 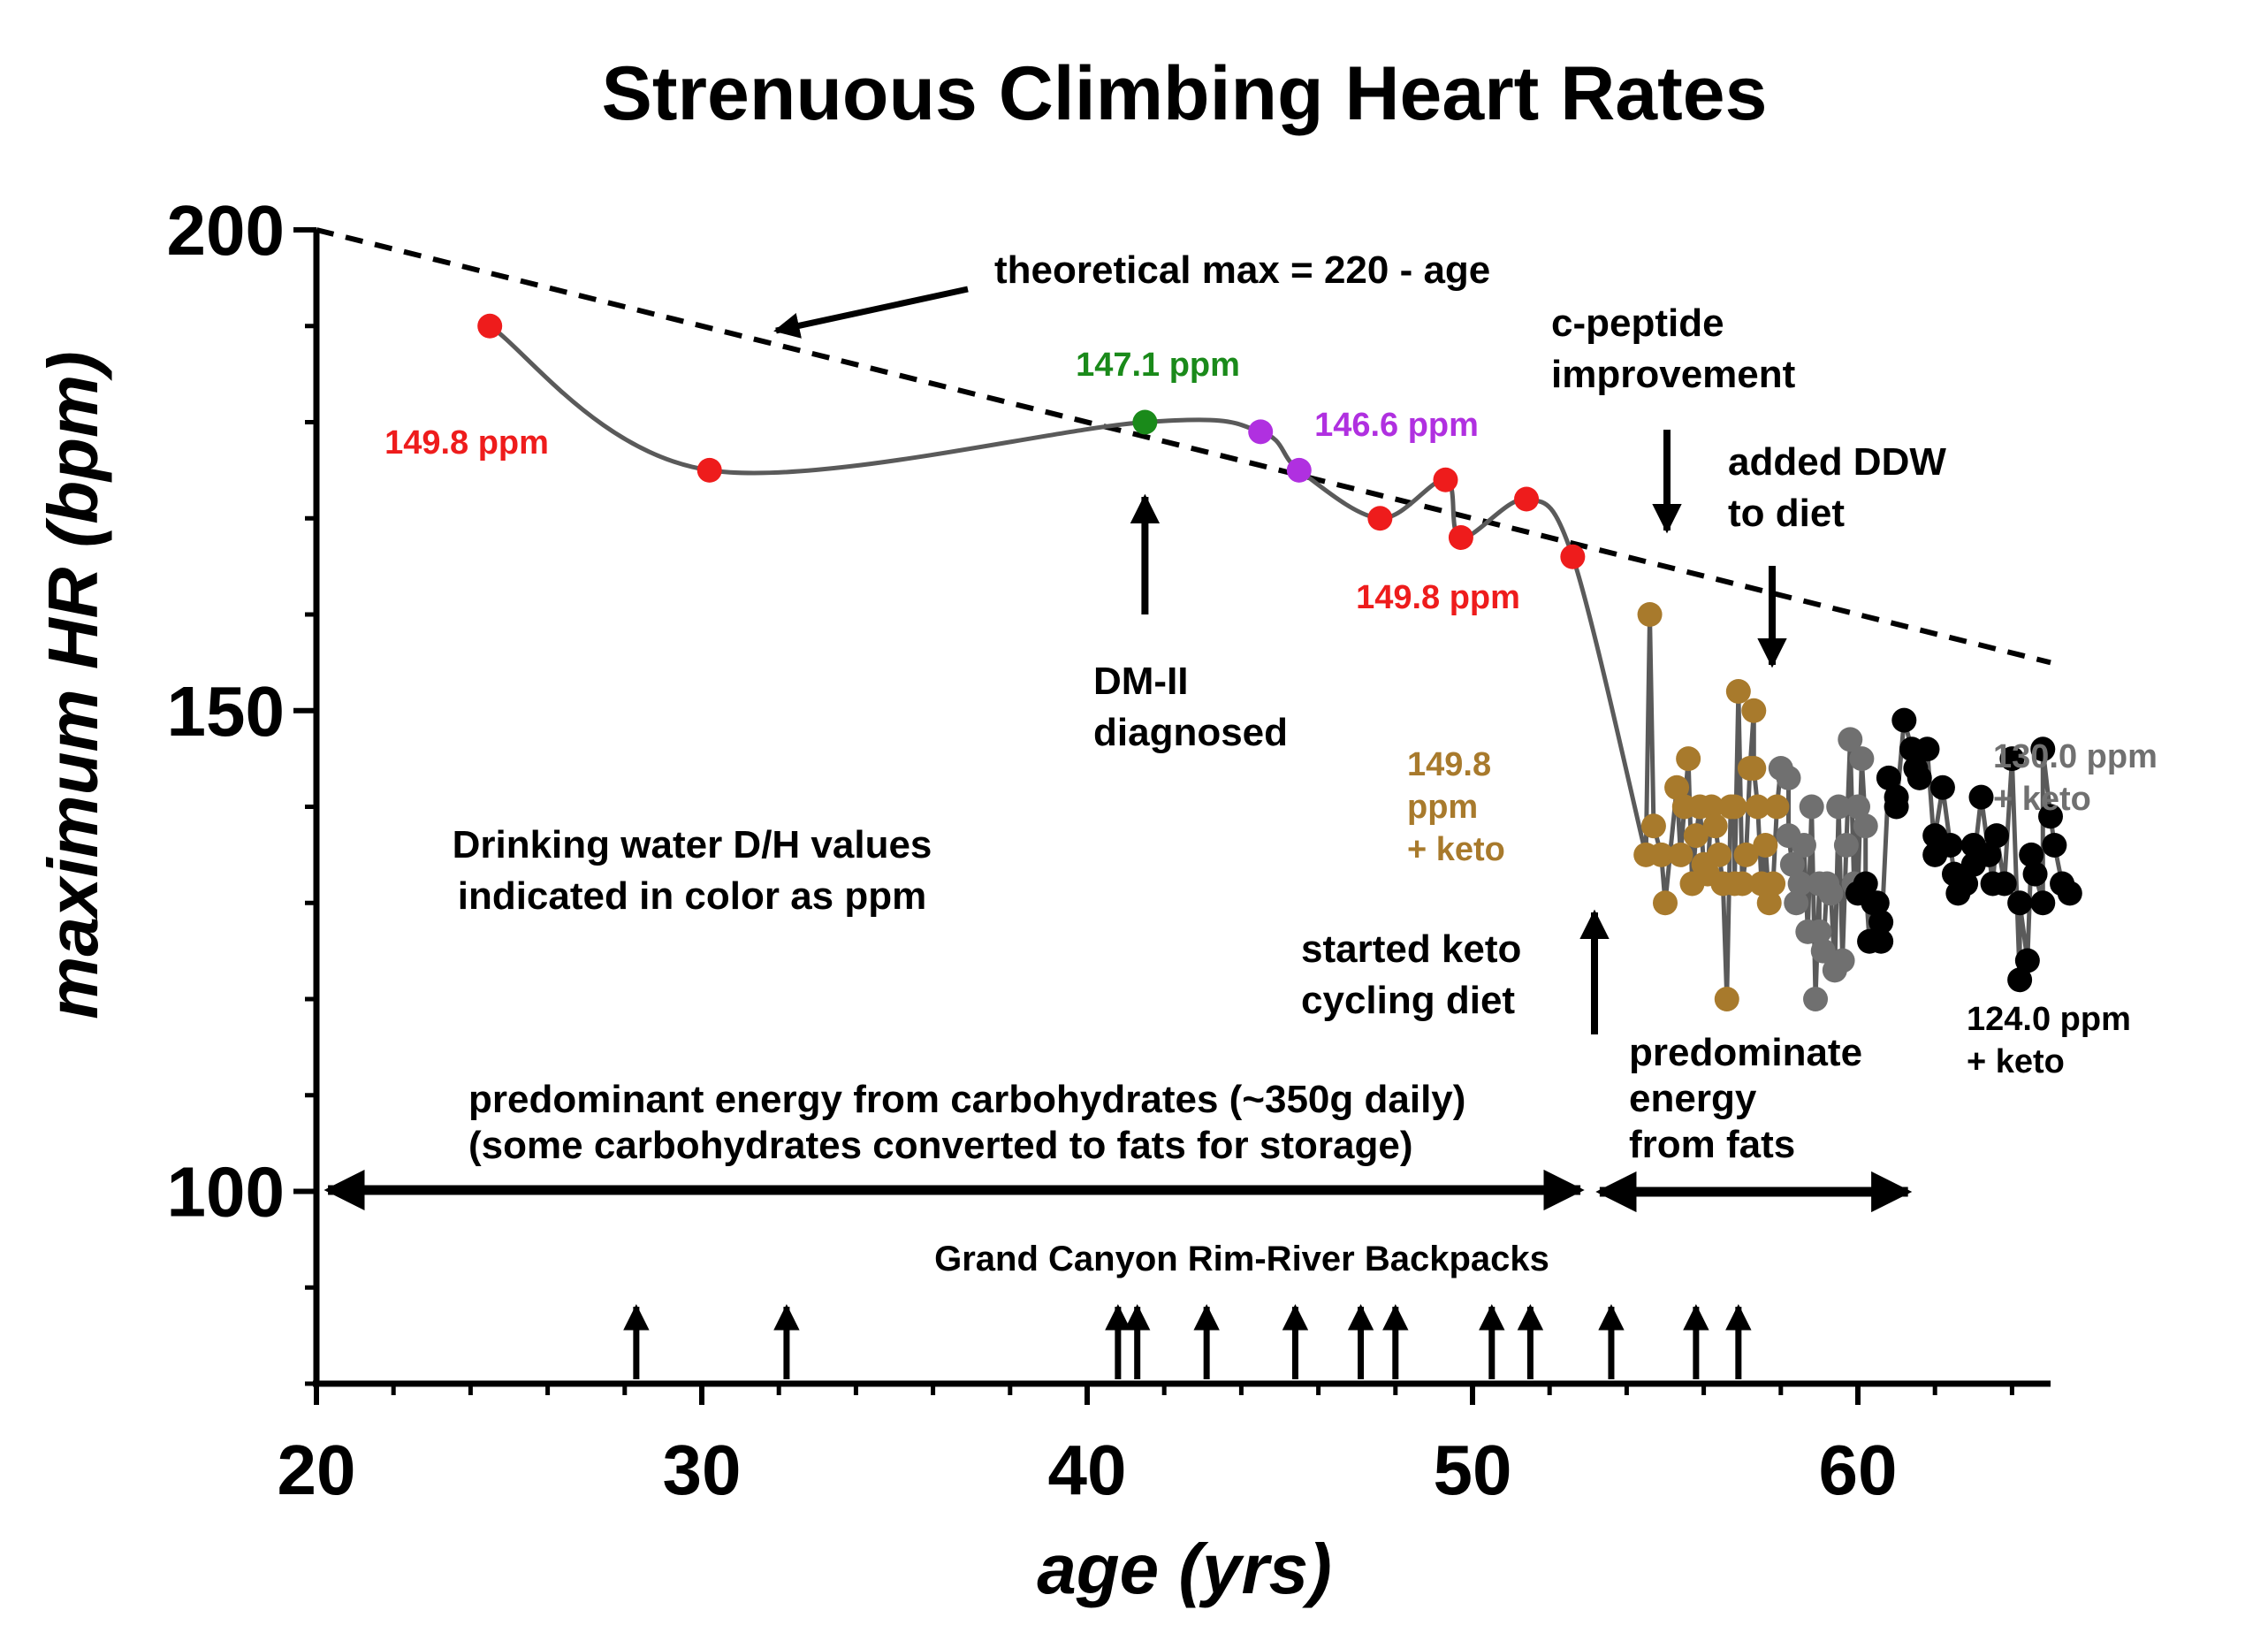 I want to click on ppm-red-mid-label: 149.8 ppm, so click(x=1438, y=597).